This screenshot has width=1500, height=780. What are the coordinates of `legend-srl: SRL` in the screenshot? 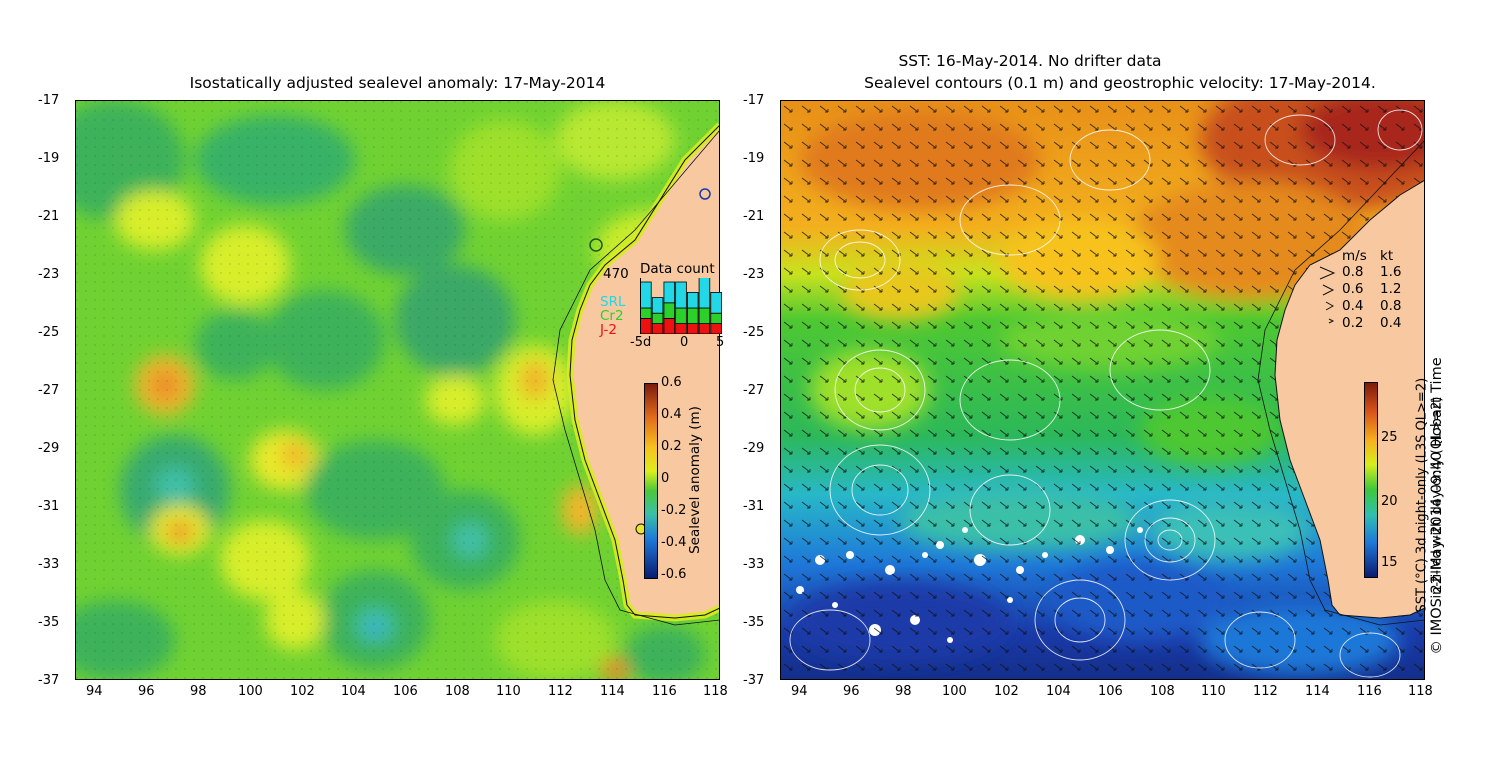 It's located at (613, 302).